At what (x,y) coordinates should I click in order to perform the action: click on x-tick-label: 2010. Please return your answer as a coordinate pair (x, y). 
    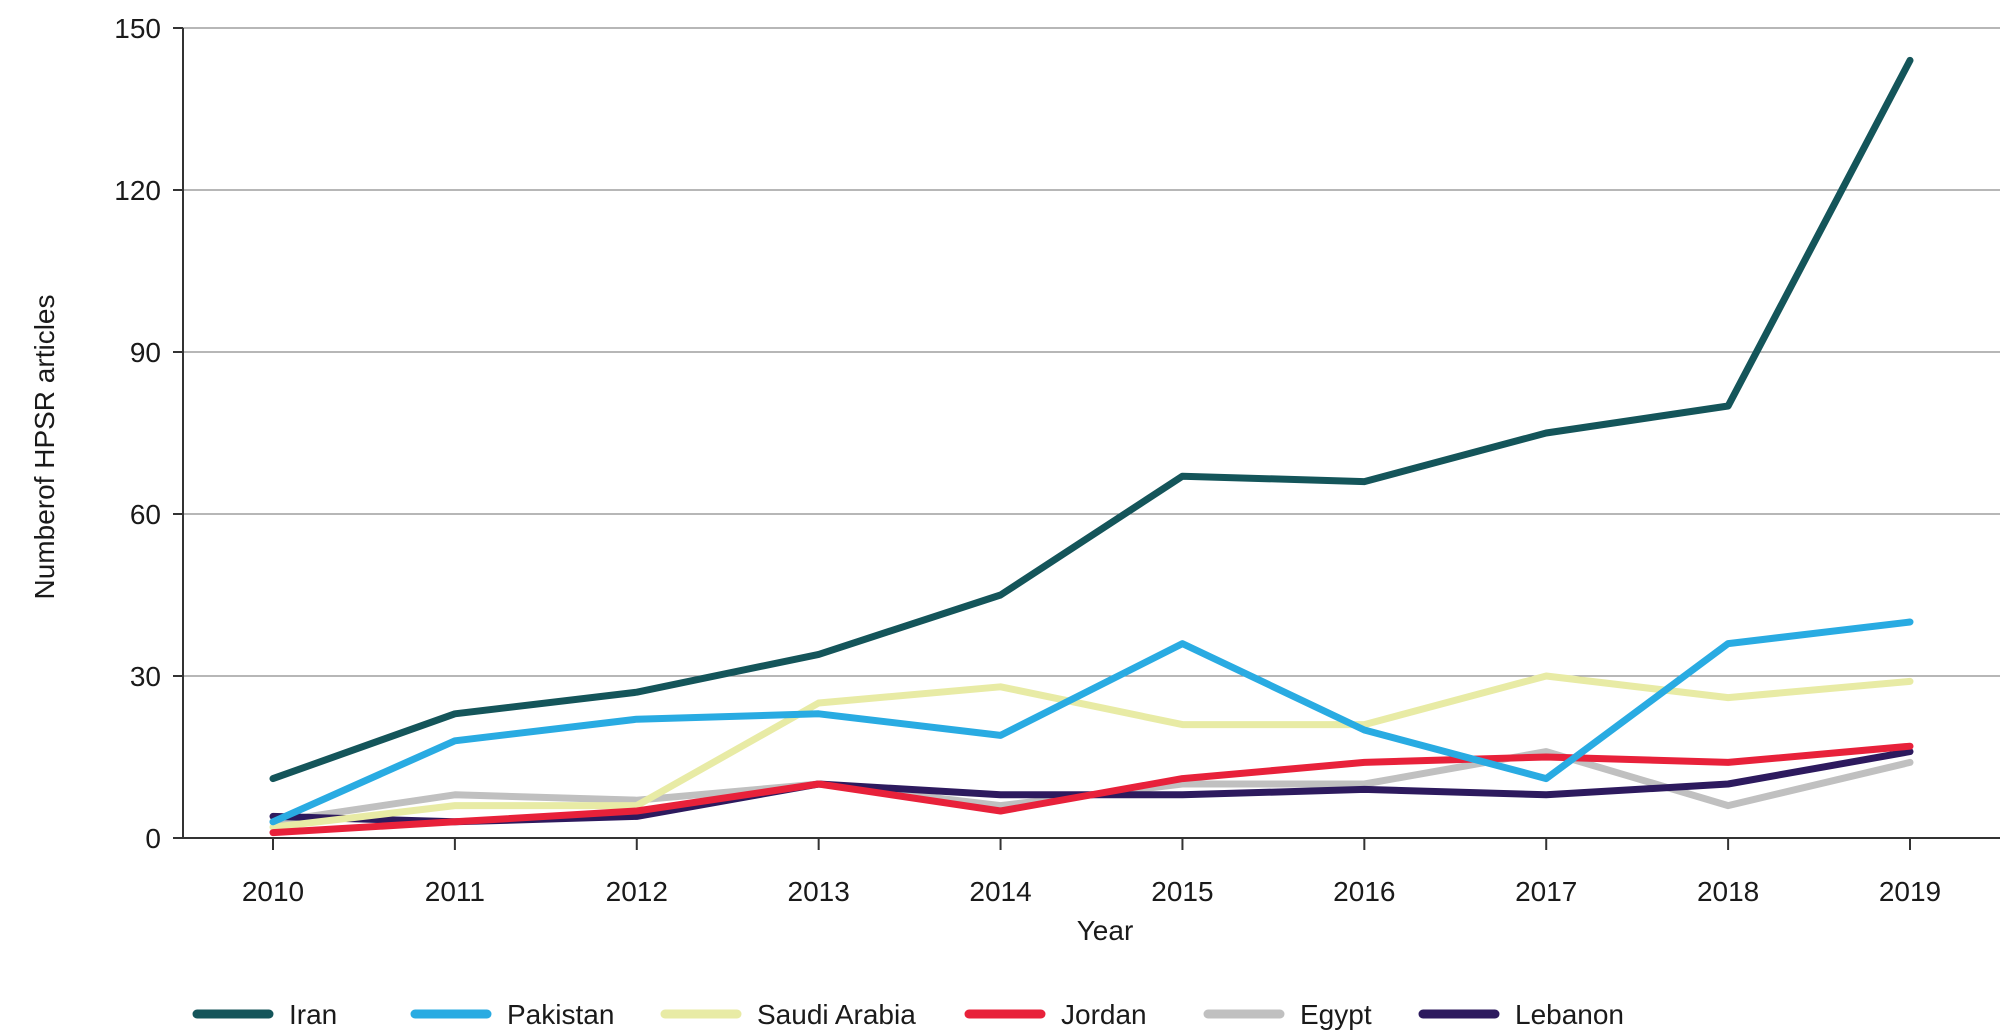
    Looking at the image, I should click on (273, 891).